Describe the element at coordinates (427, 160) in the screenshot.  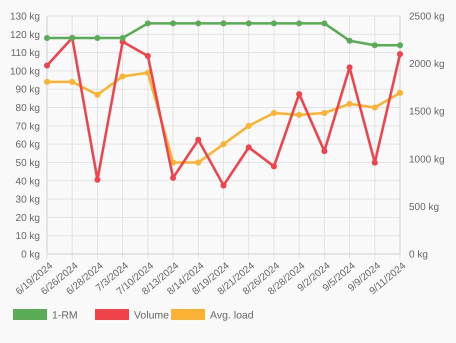
I see `y2-tick-label: 1000 kg` at that location.